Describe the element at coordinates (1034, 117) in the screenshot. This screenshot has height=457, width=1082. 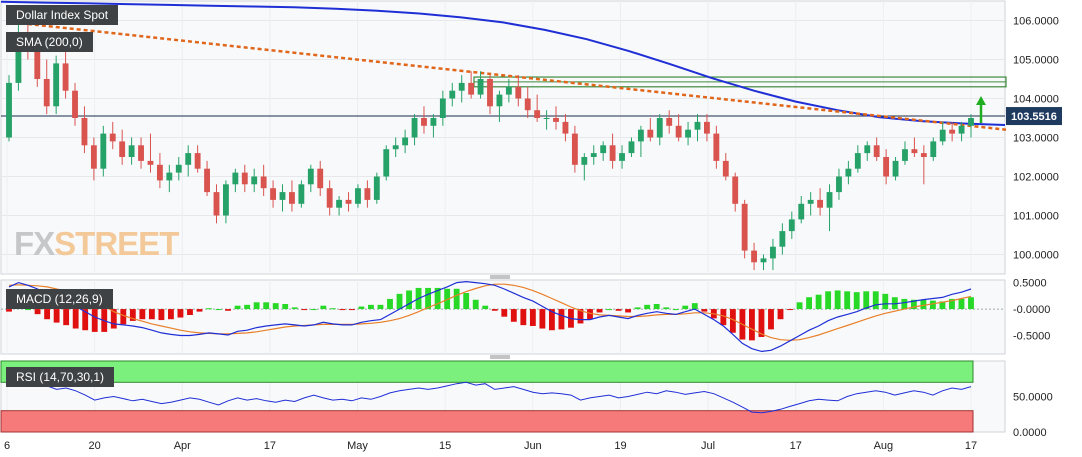
I see `price-badge-label: 103.5516` at that location.